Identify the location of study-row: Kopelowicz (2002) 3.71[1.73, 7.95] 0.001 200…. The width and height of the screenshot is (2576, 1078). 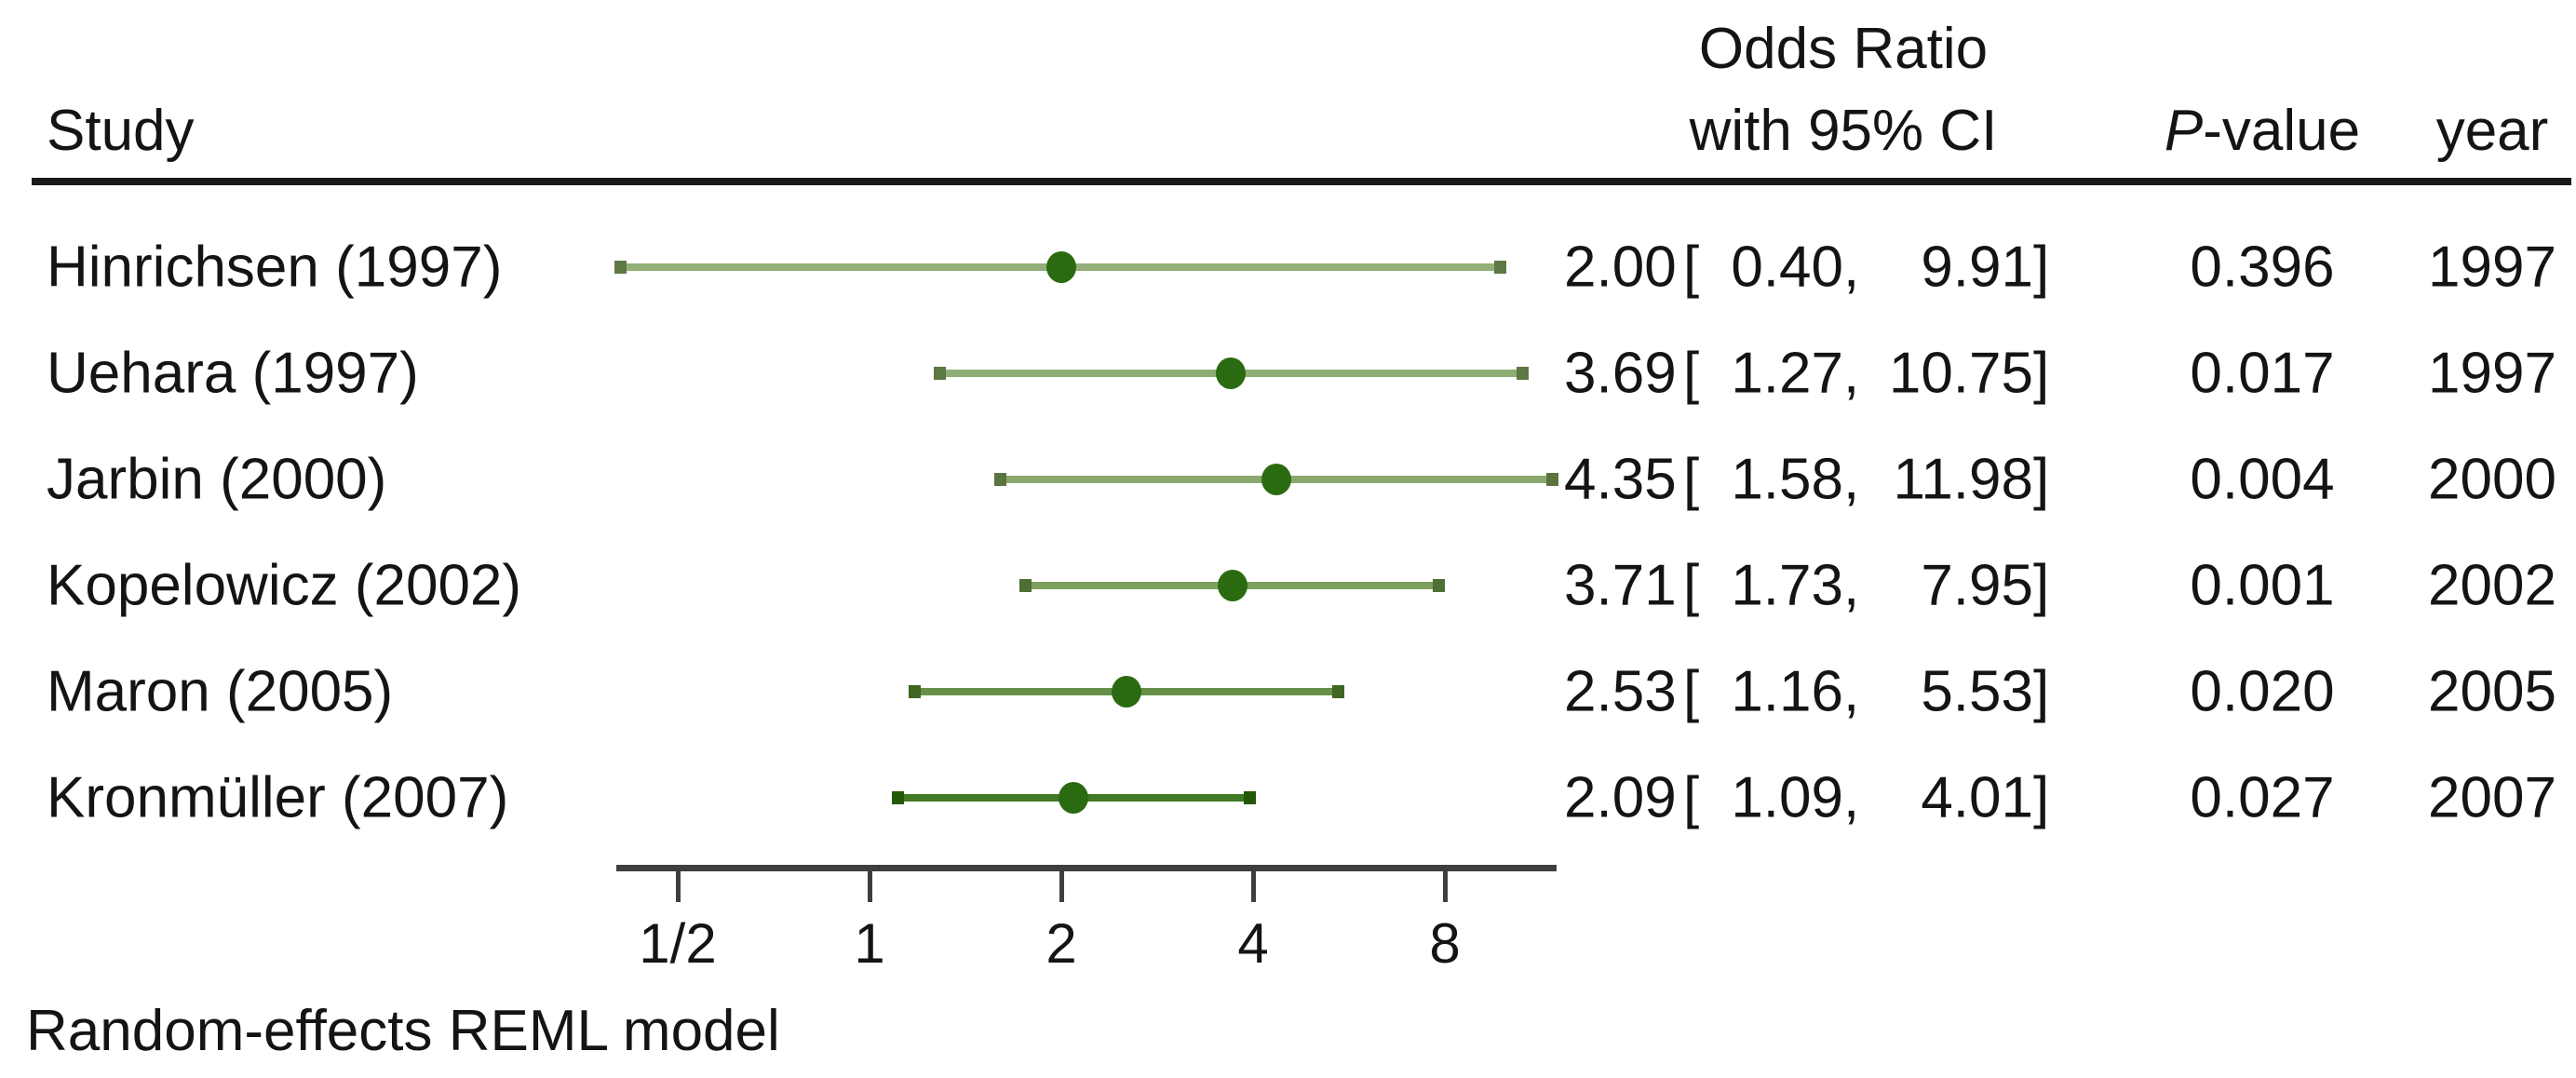
(1288, 585).